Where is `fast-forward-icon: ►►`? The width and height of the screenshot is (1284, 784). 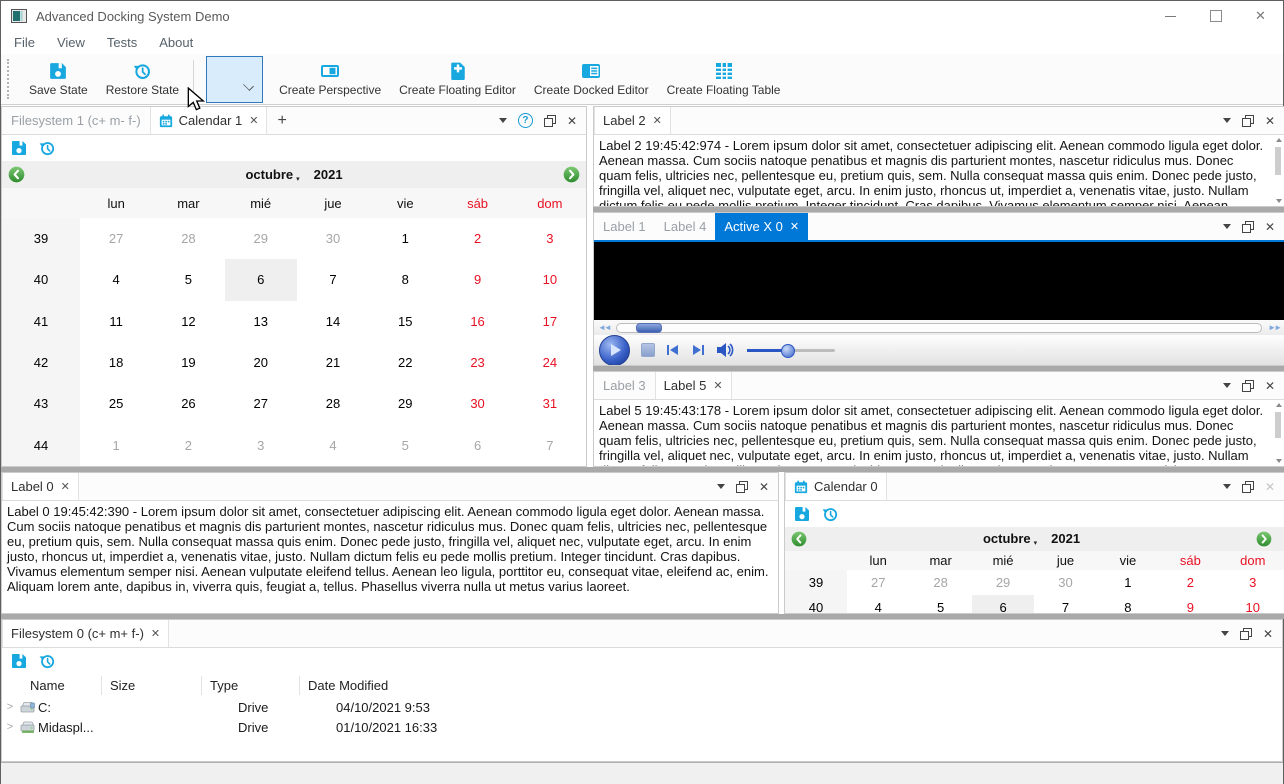 fast-forward-icon: ►► is located at coordinates (1275, 327).